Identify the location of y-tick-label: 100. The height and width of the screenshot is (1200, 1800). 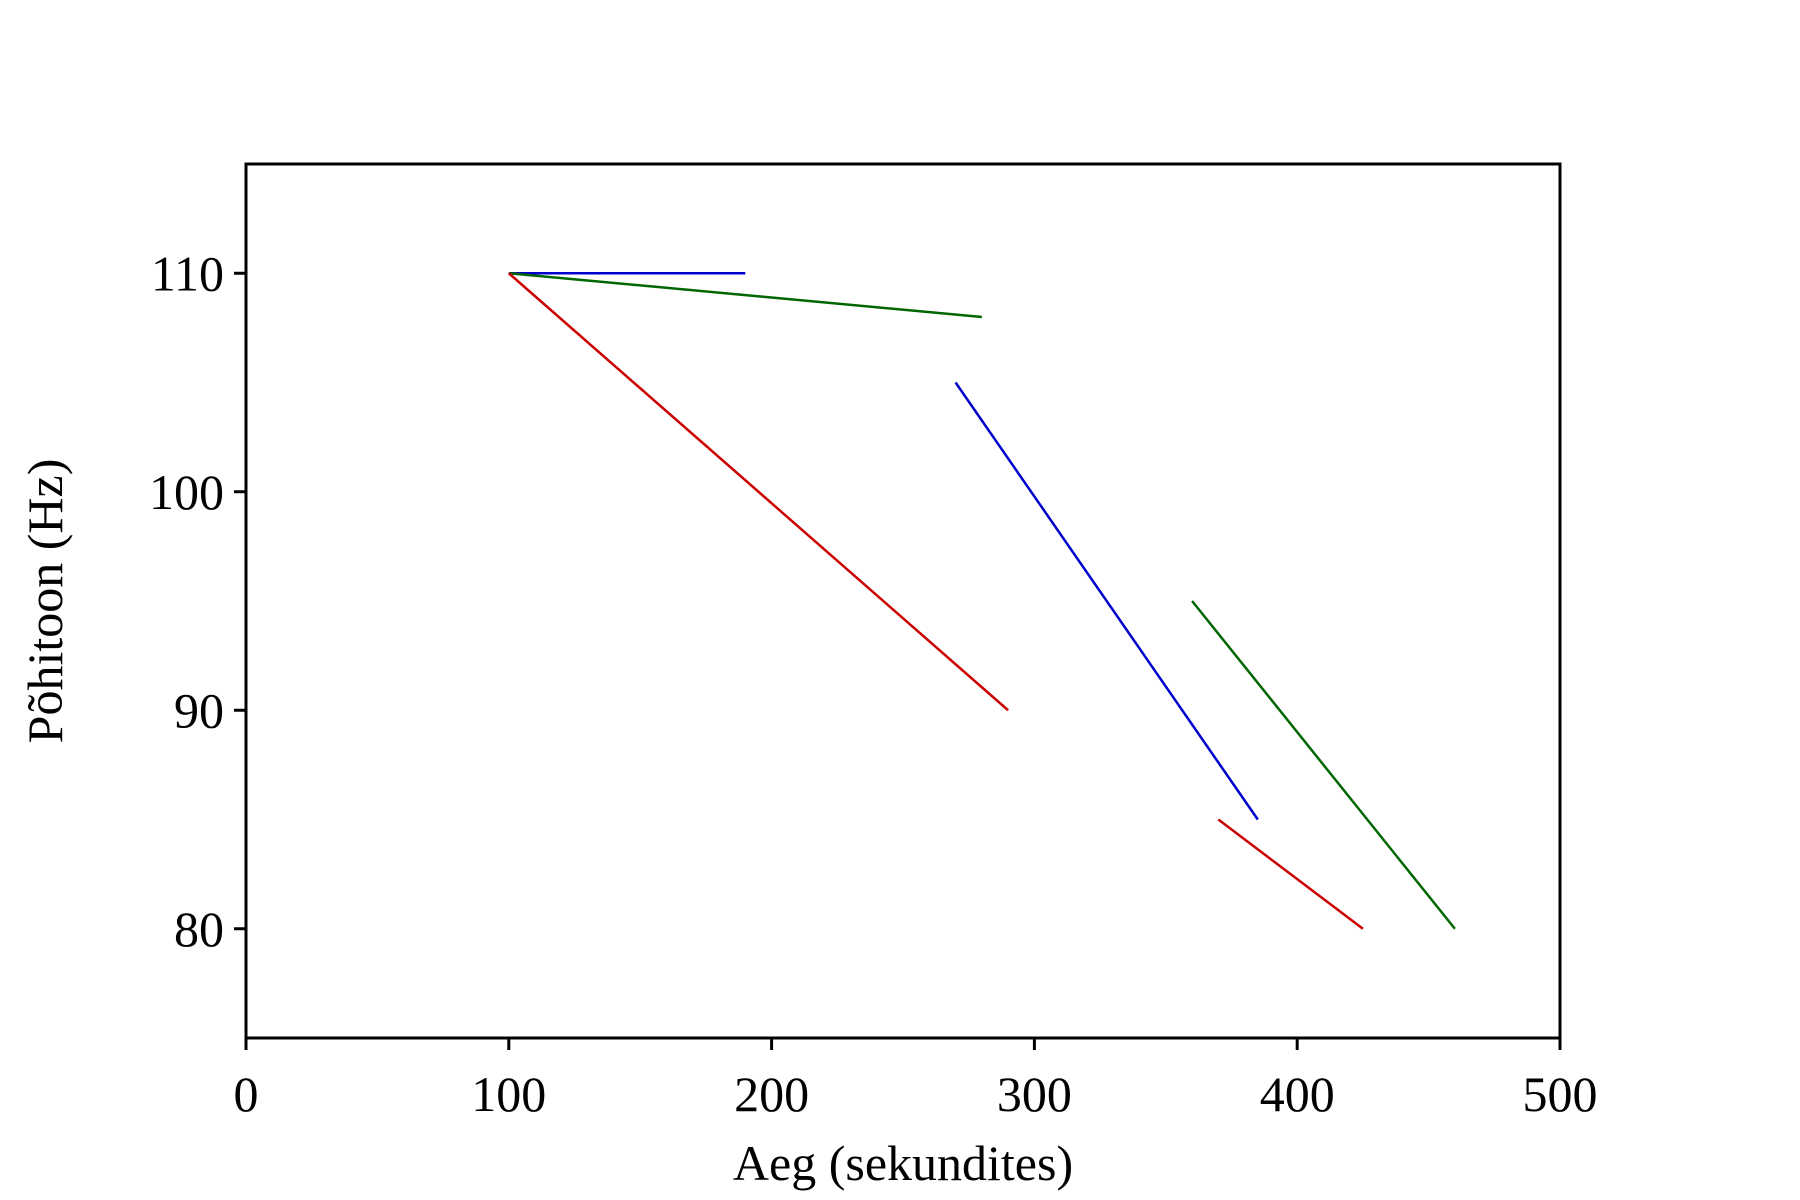
(186, 492).